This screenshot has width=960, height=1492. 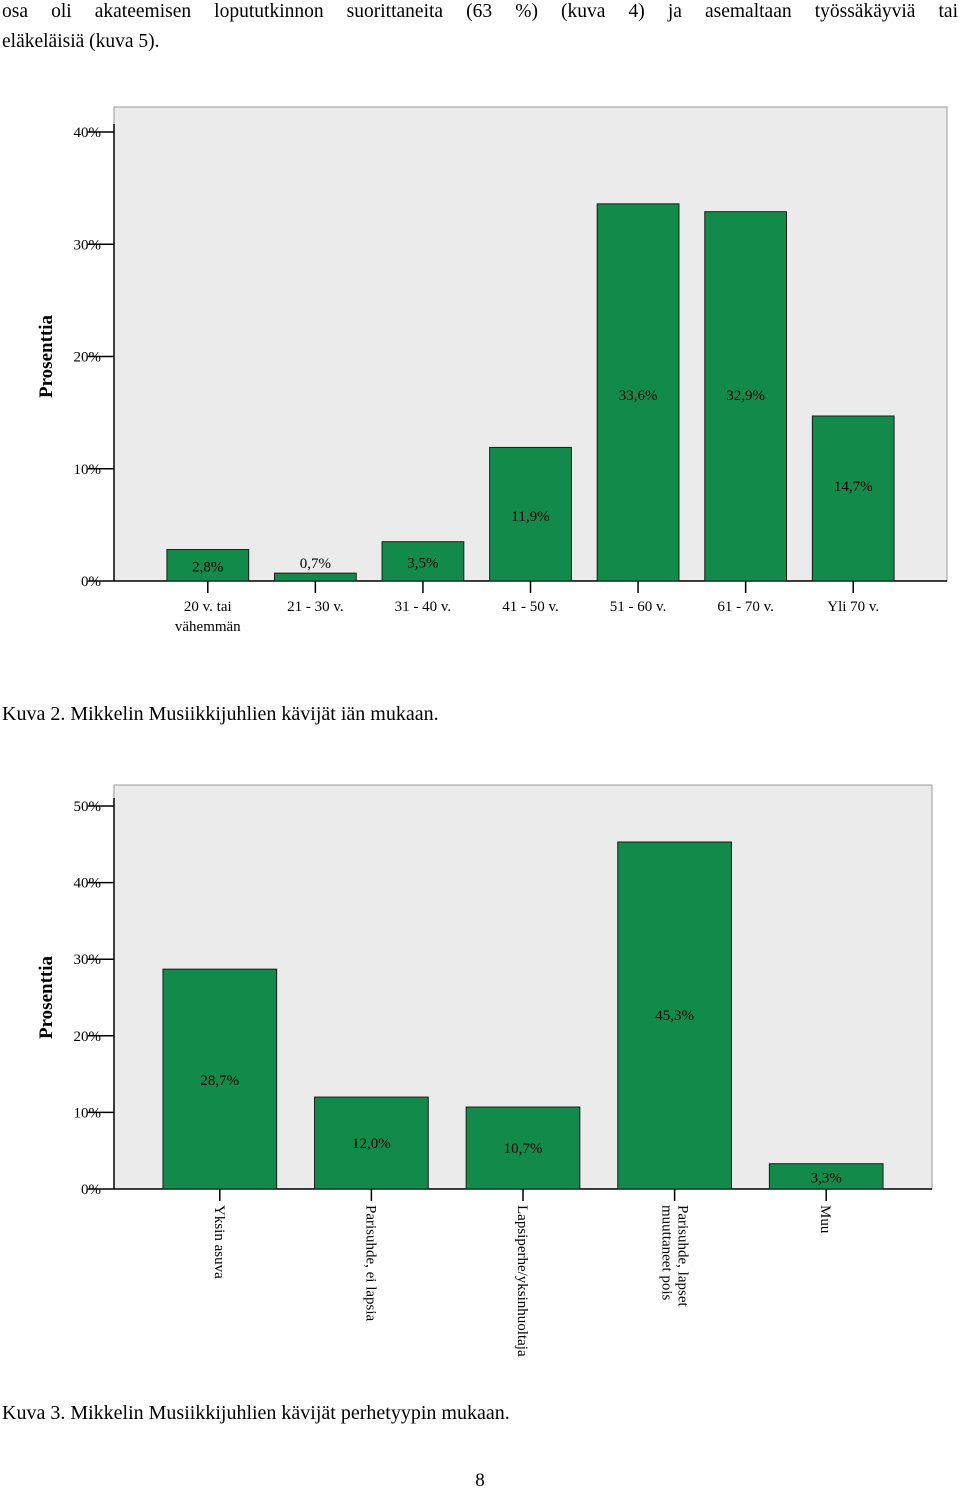 What do you see at coordinates (745, 607) in the screenshot?
I see `x-tick-label: 61 - 70 v.` at bounding box center [745, 607].